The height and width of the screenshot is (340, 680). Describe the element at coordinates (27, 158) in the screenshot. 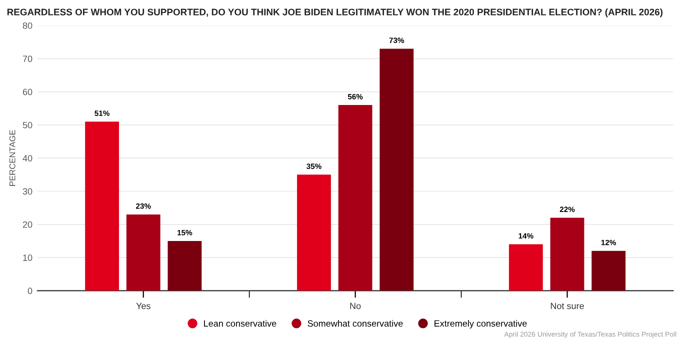

I see `y-tick-label: 40` at that location.